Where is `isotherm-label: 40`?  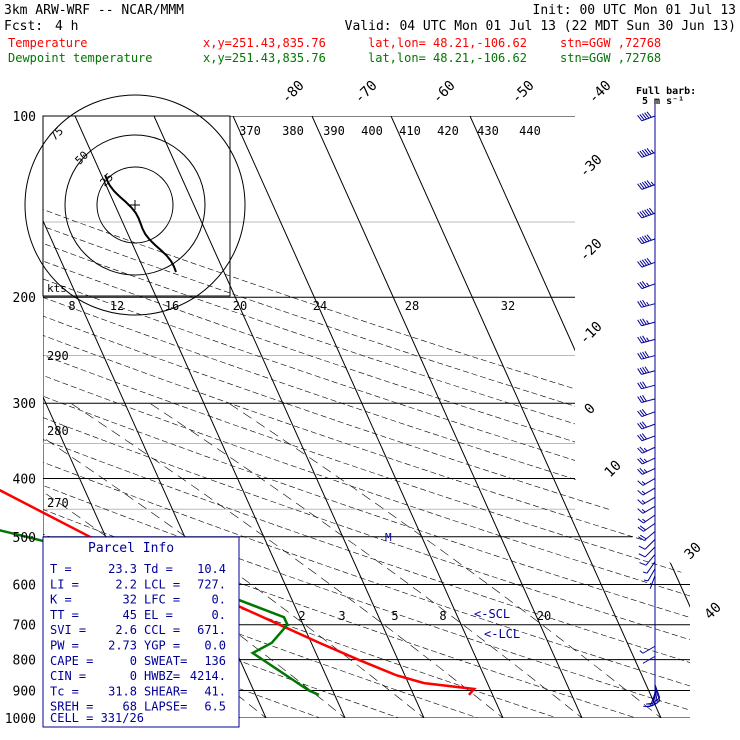 isotherm-label: 40 is located at coordinates (713, 611).